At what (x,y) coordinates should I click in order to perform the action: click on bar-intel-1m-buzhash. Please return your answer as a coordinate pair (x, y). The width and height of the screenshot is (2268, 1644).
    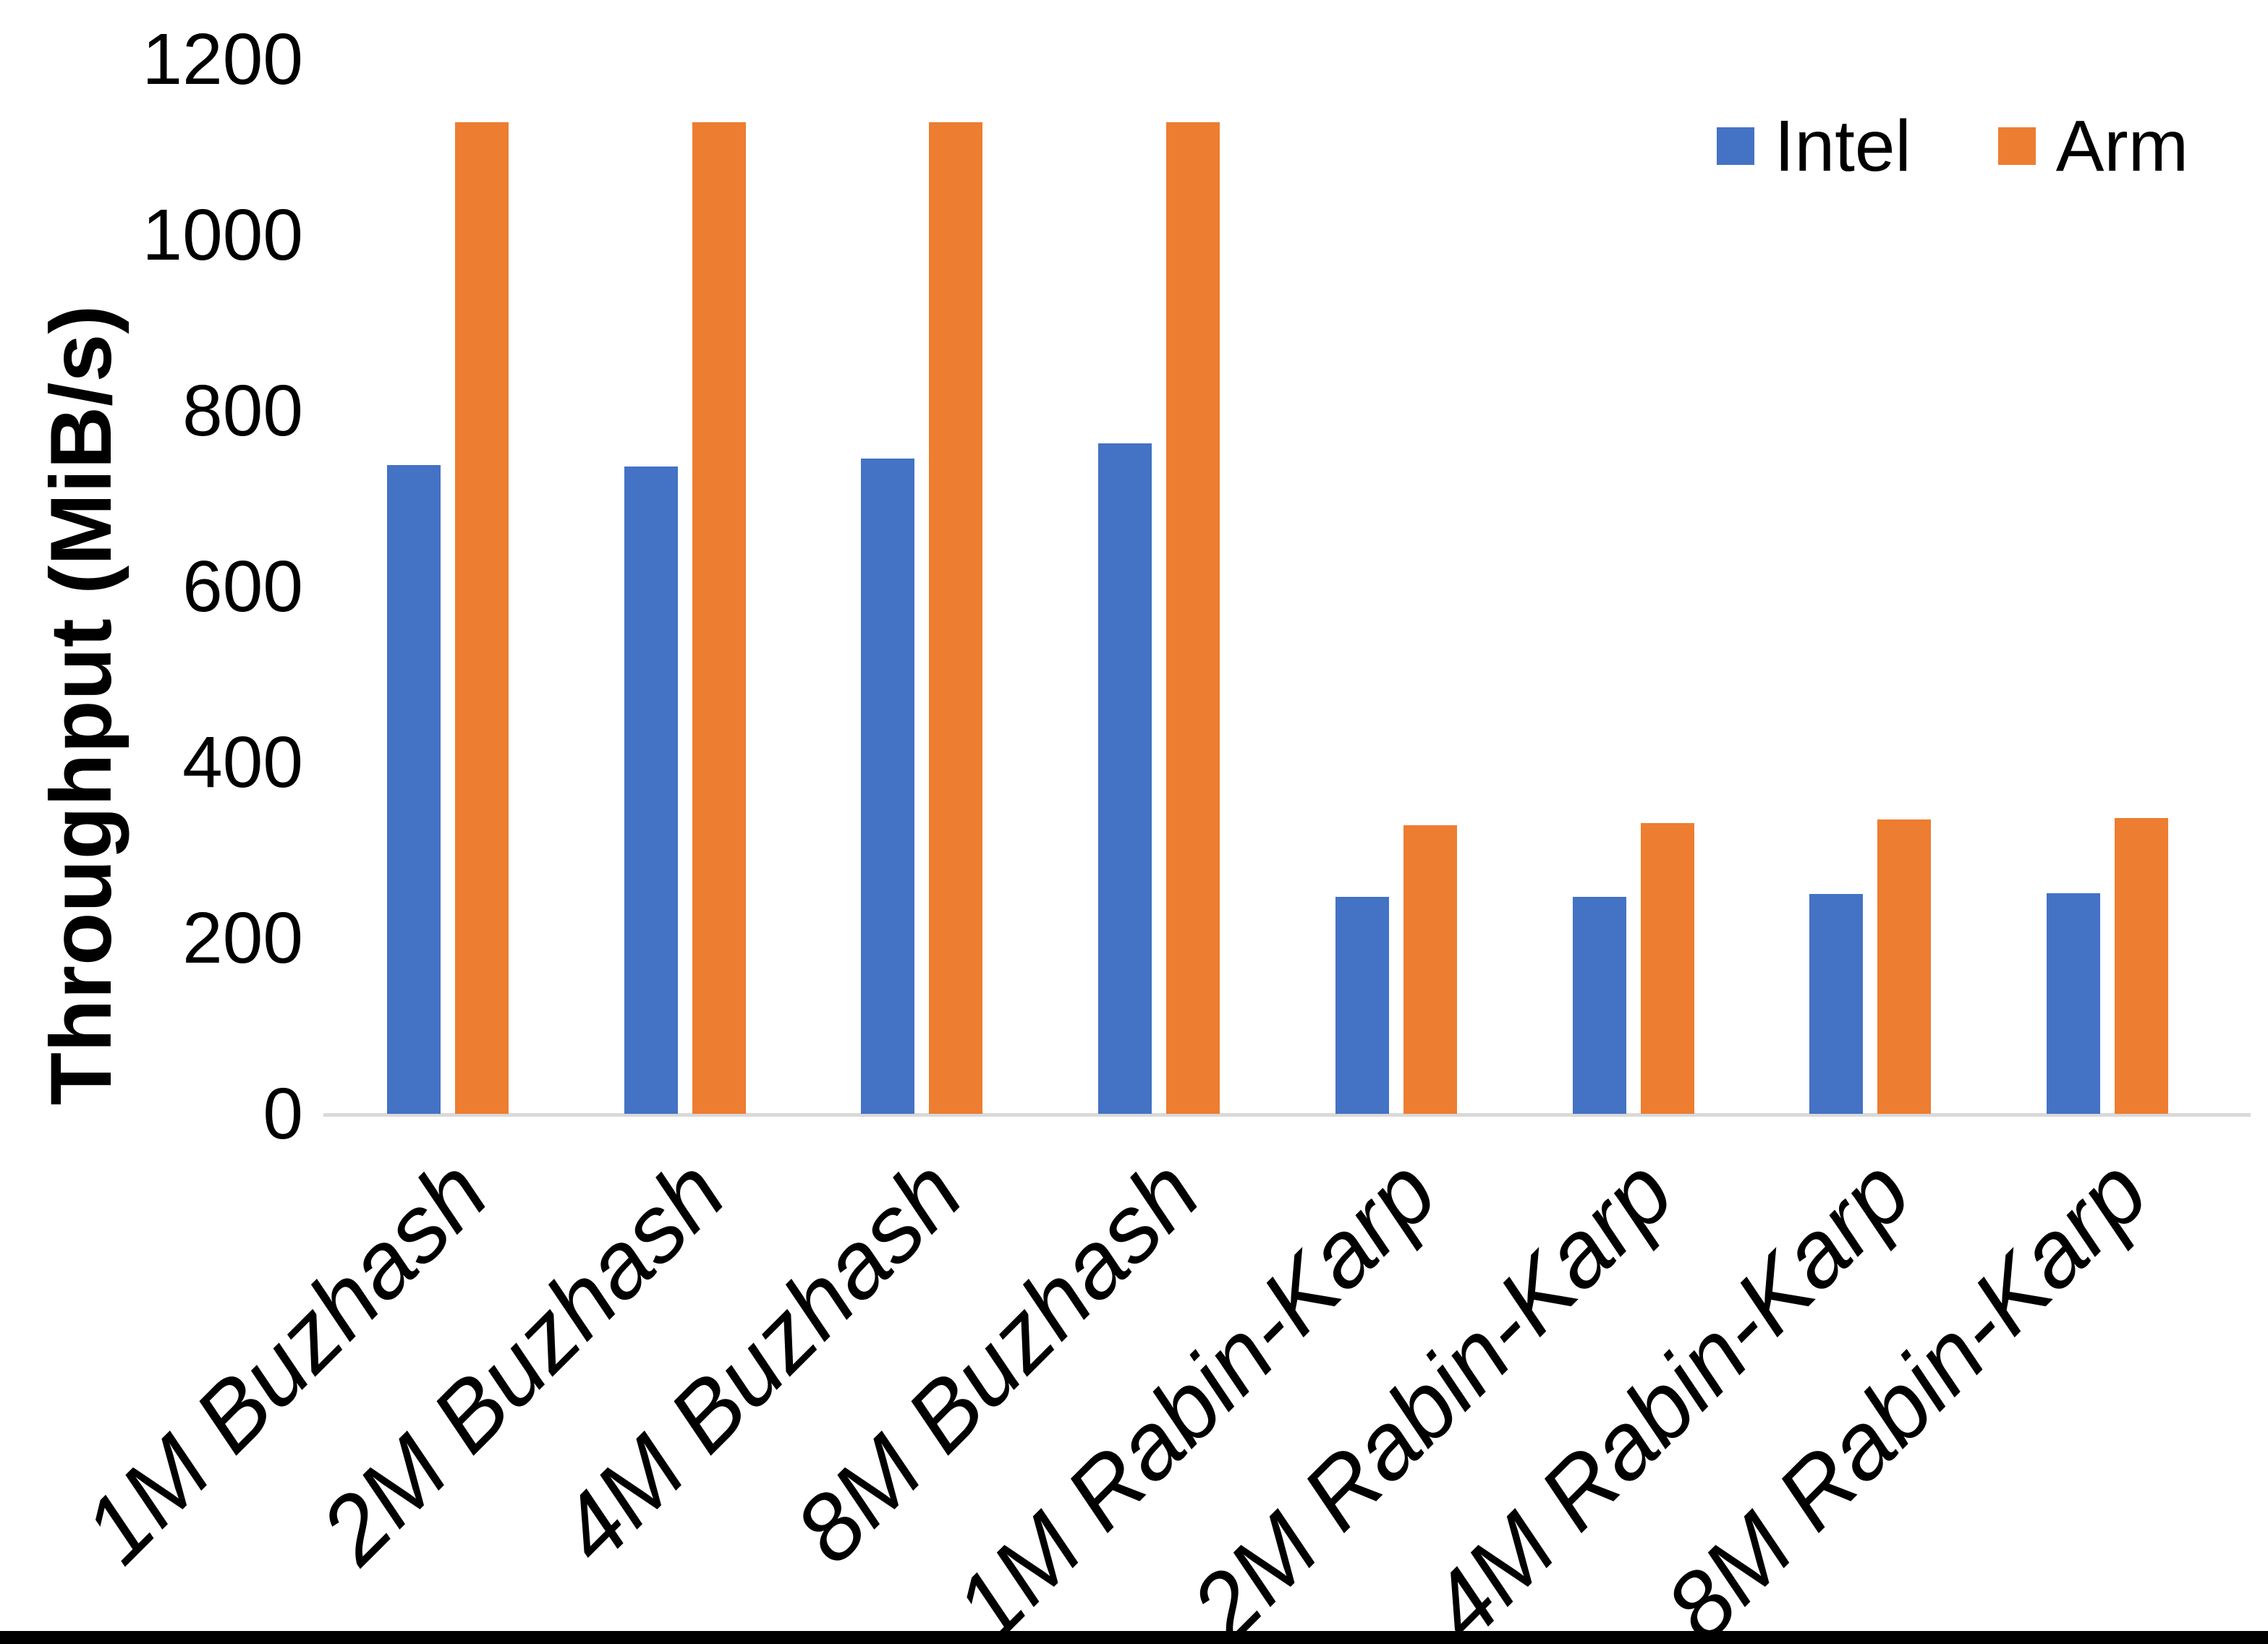
    Looking at the image, I should click on (413, 789).